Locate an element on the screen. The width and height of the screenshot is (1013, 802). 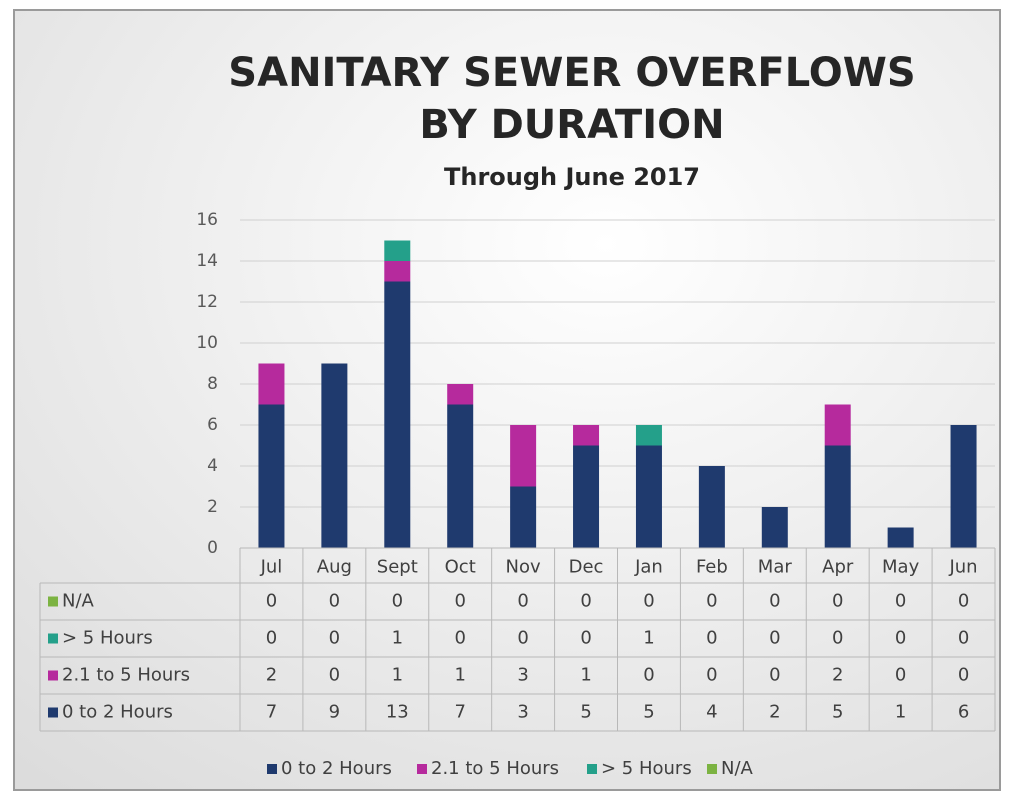
x-tick-label: Oct is located at coordinates (460, 567).